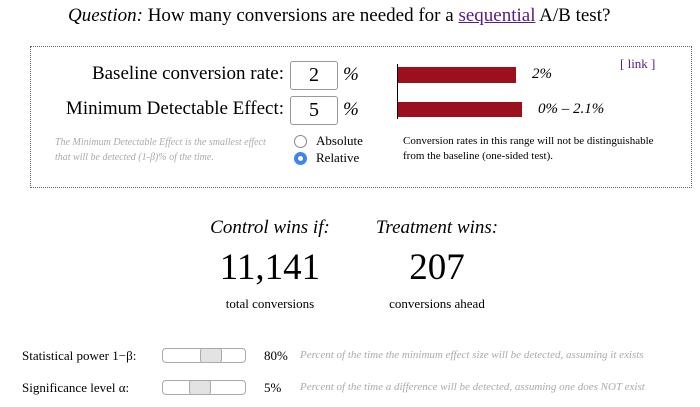 Image resolution: width=700 pixels, height=407 pixels. I want to click on baseline-label: Baseline conversion rate:, so click(187, 73).